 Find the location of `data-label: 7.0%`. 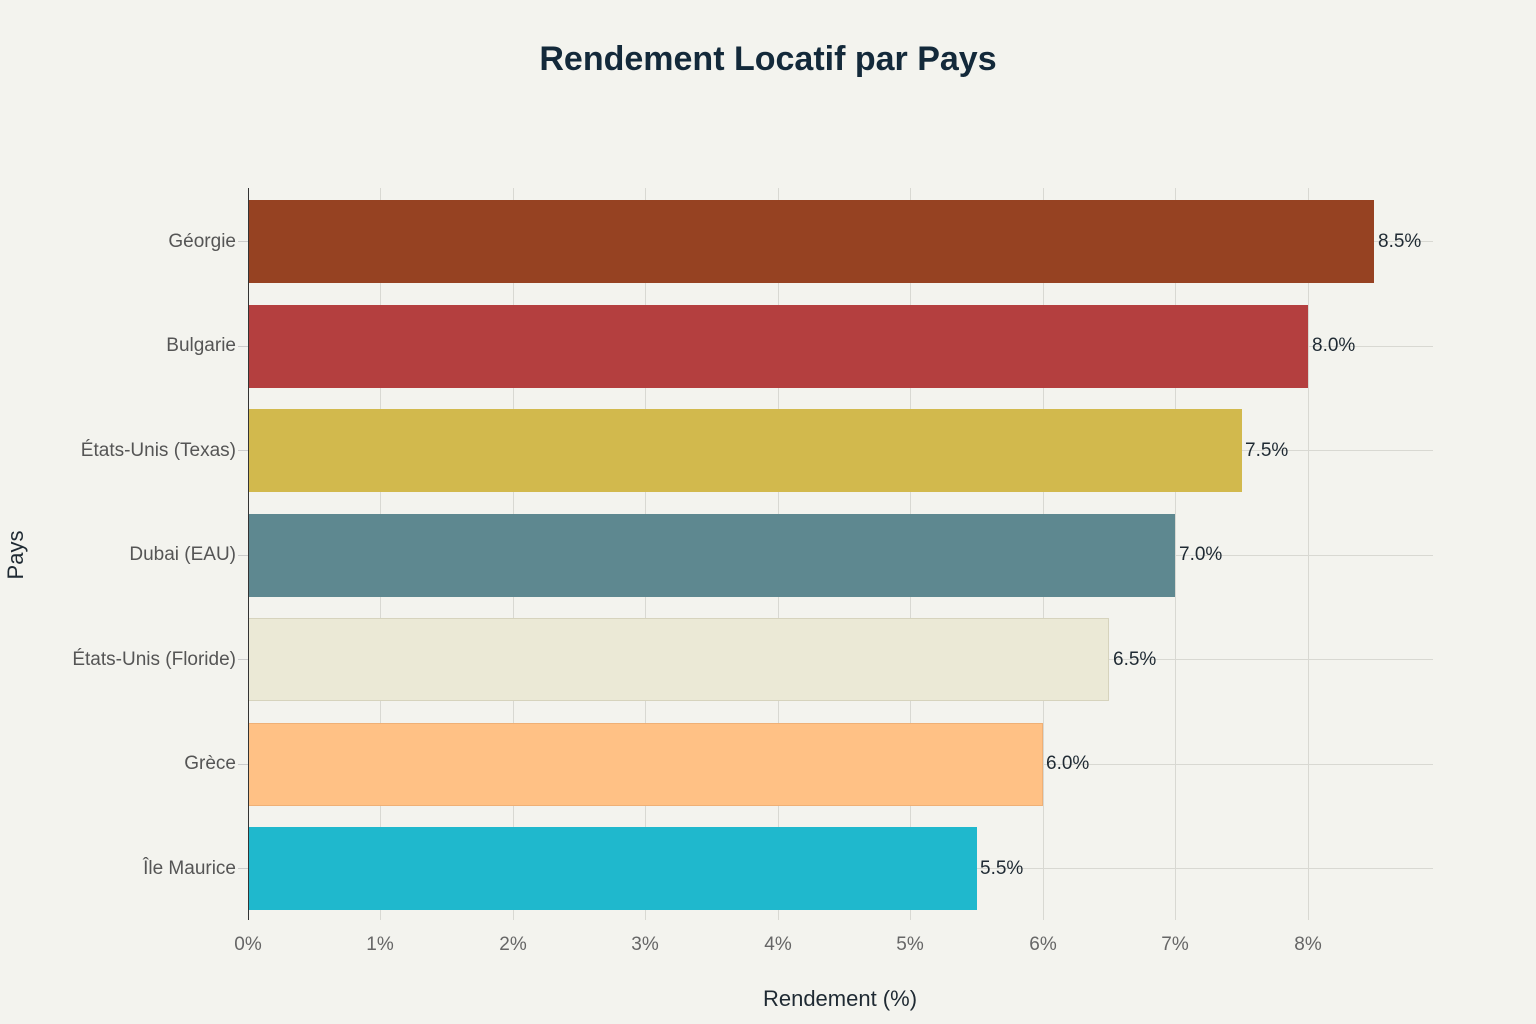

data-label: 7.0% is located at coordinates (1201, 554).